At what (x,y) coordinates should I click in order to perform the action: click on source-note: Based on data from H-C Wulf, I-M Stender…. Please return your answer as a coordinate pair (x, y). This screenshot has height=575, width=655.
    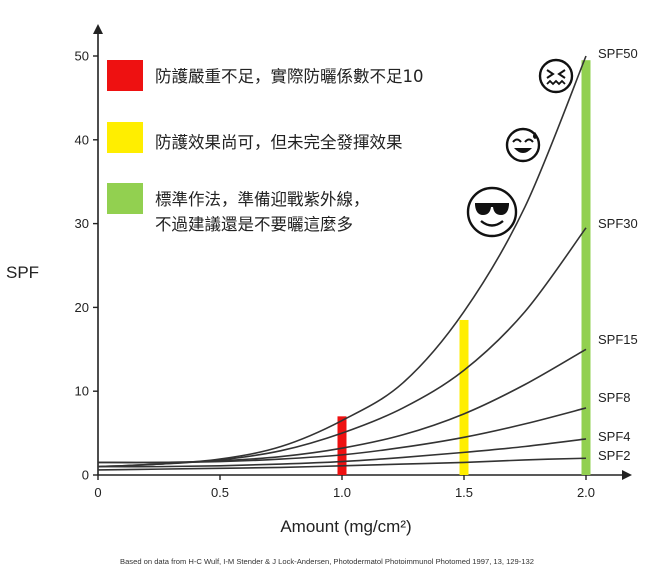
    Looking at the image, I should click on (327, 561).